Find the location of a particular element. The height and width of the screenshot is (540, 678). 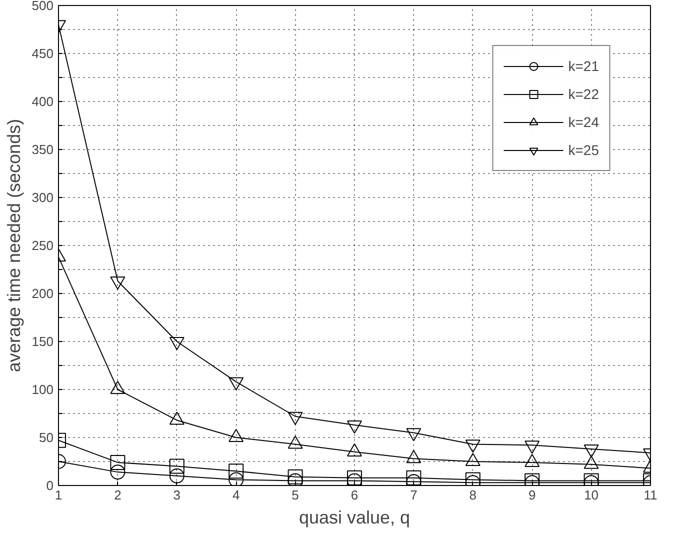

x-tick-label: 1 is located at coordinates (58, 495).